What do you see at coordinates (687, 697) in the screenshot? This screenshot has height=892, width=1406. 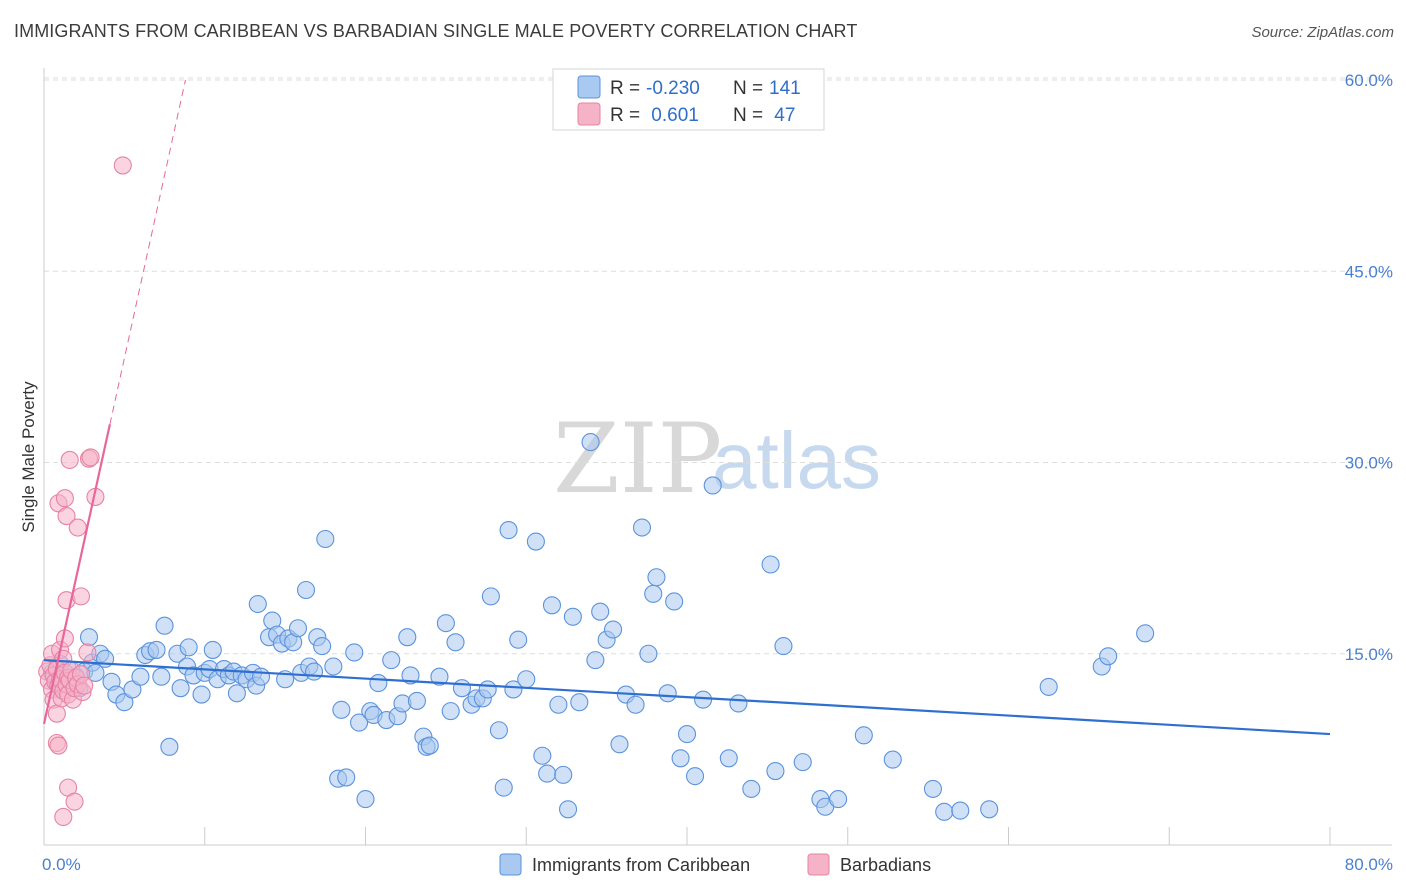 I see `trend-line-caribbean` at bounding box center [687, 697].